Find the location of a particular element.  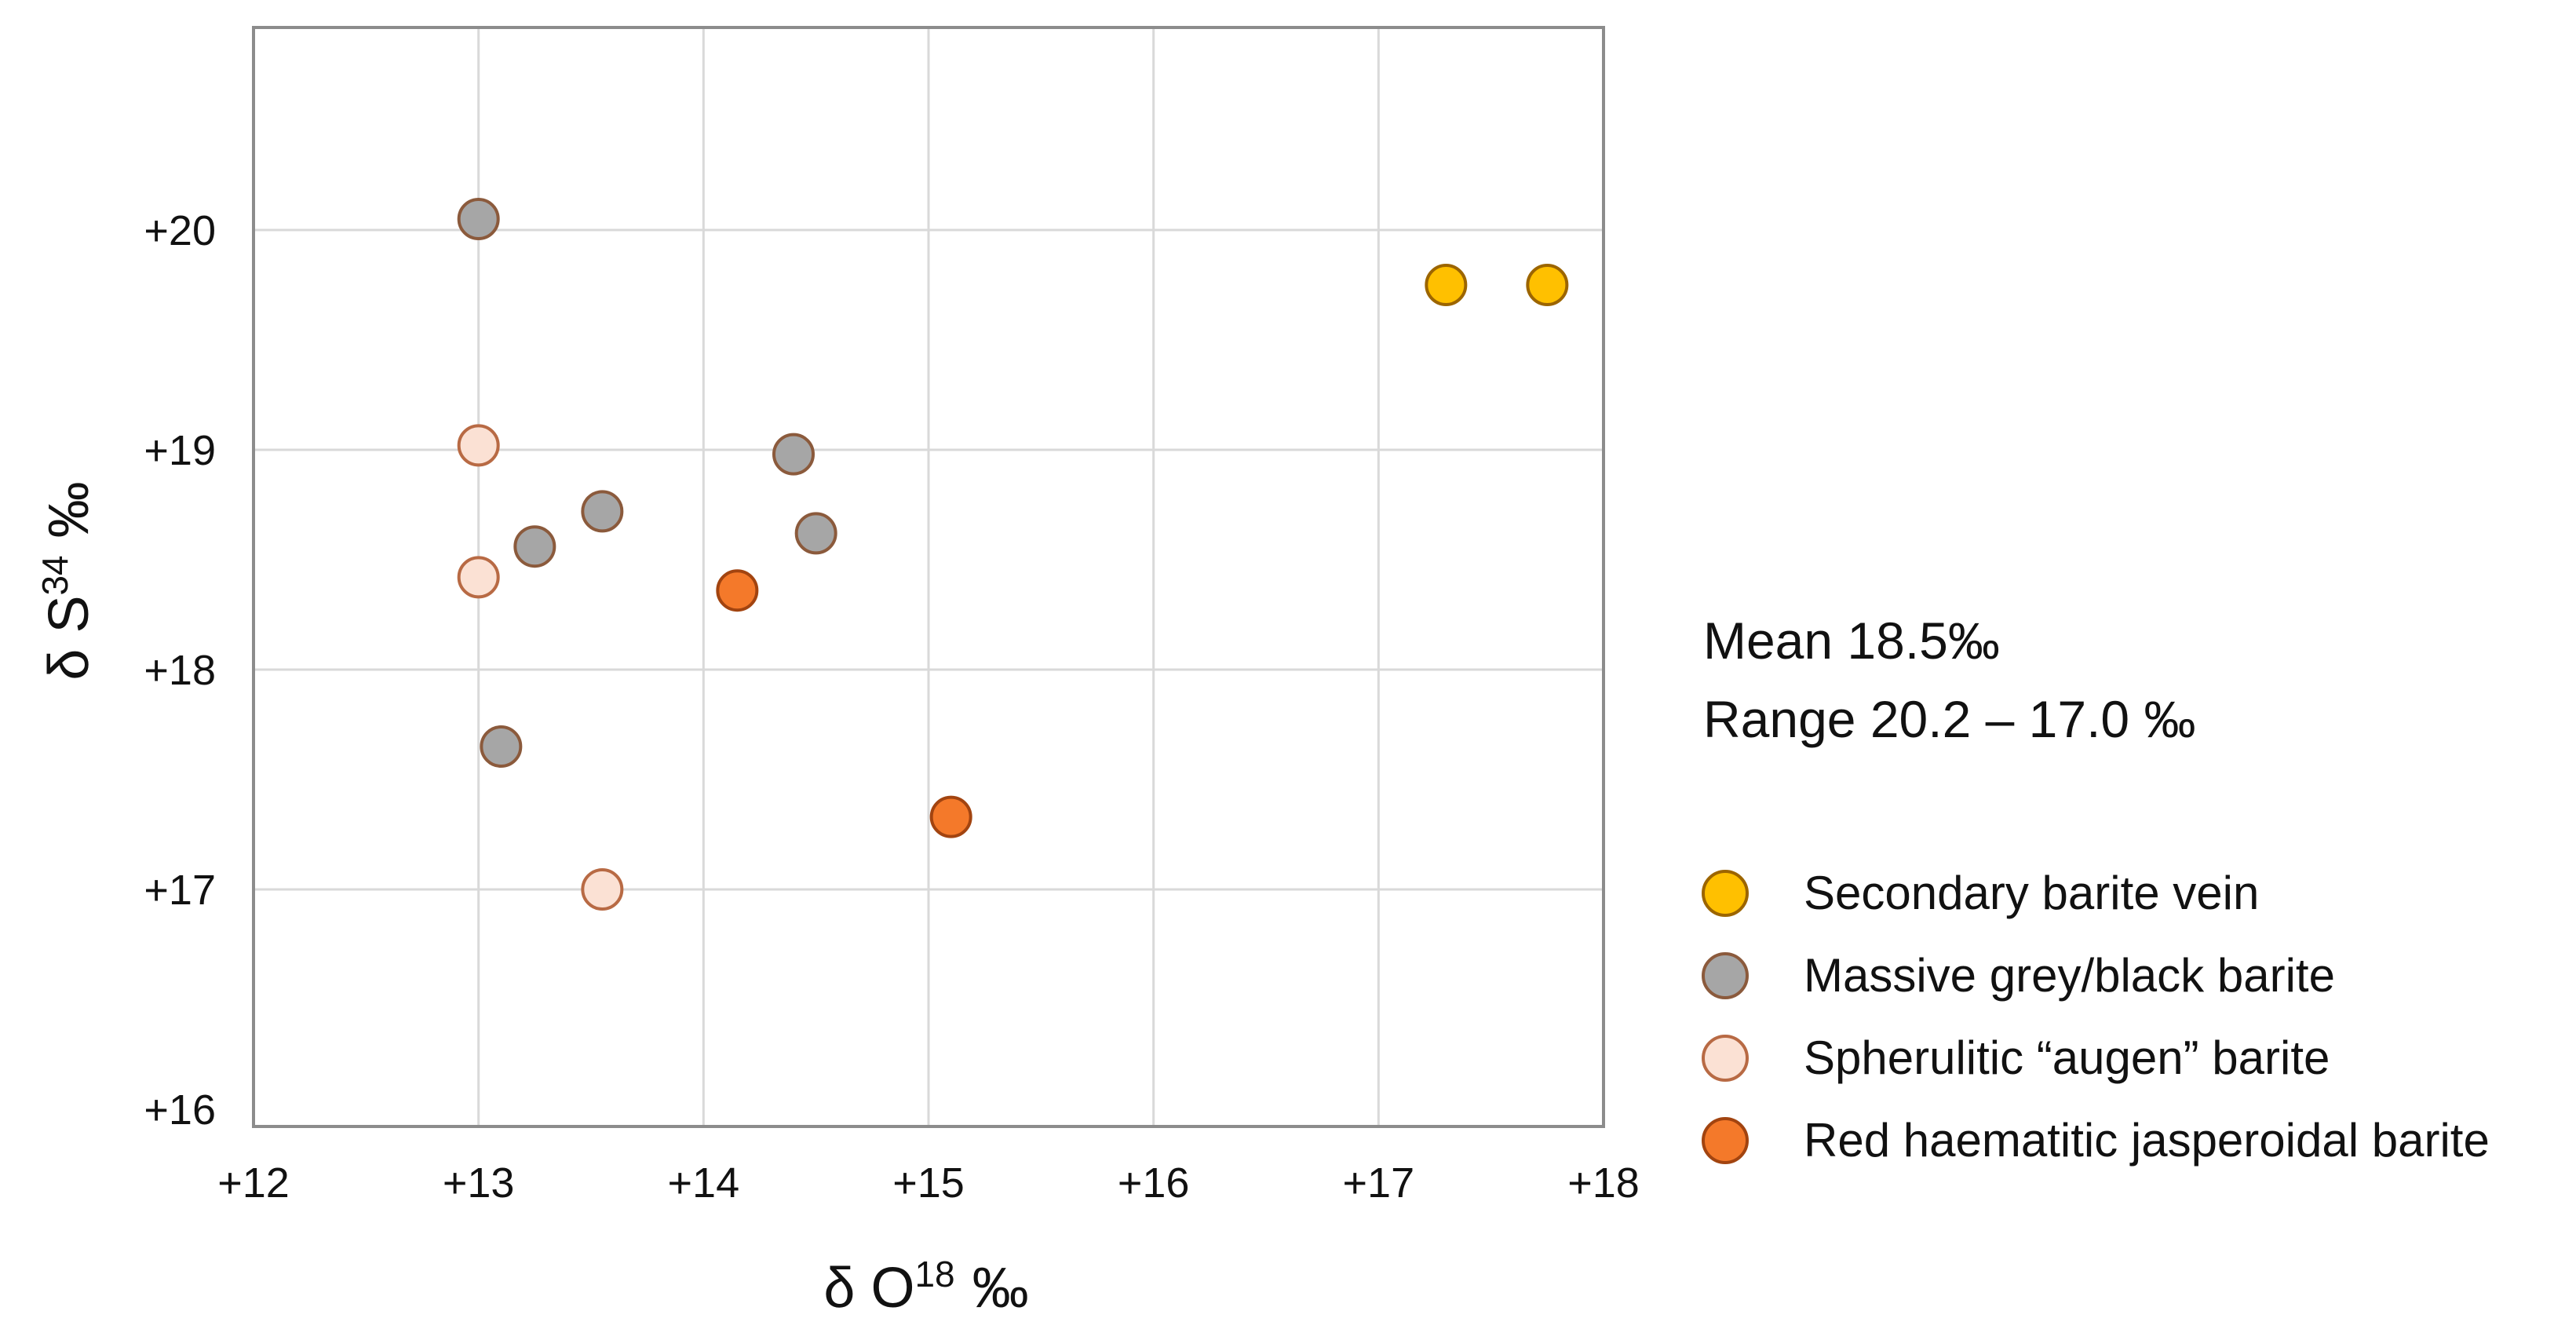

legend-item: Red haematitic jasperoidal barite is located at coordinates (2096, 1140).